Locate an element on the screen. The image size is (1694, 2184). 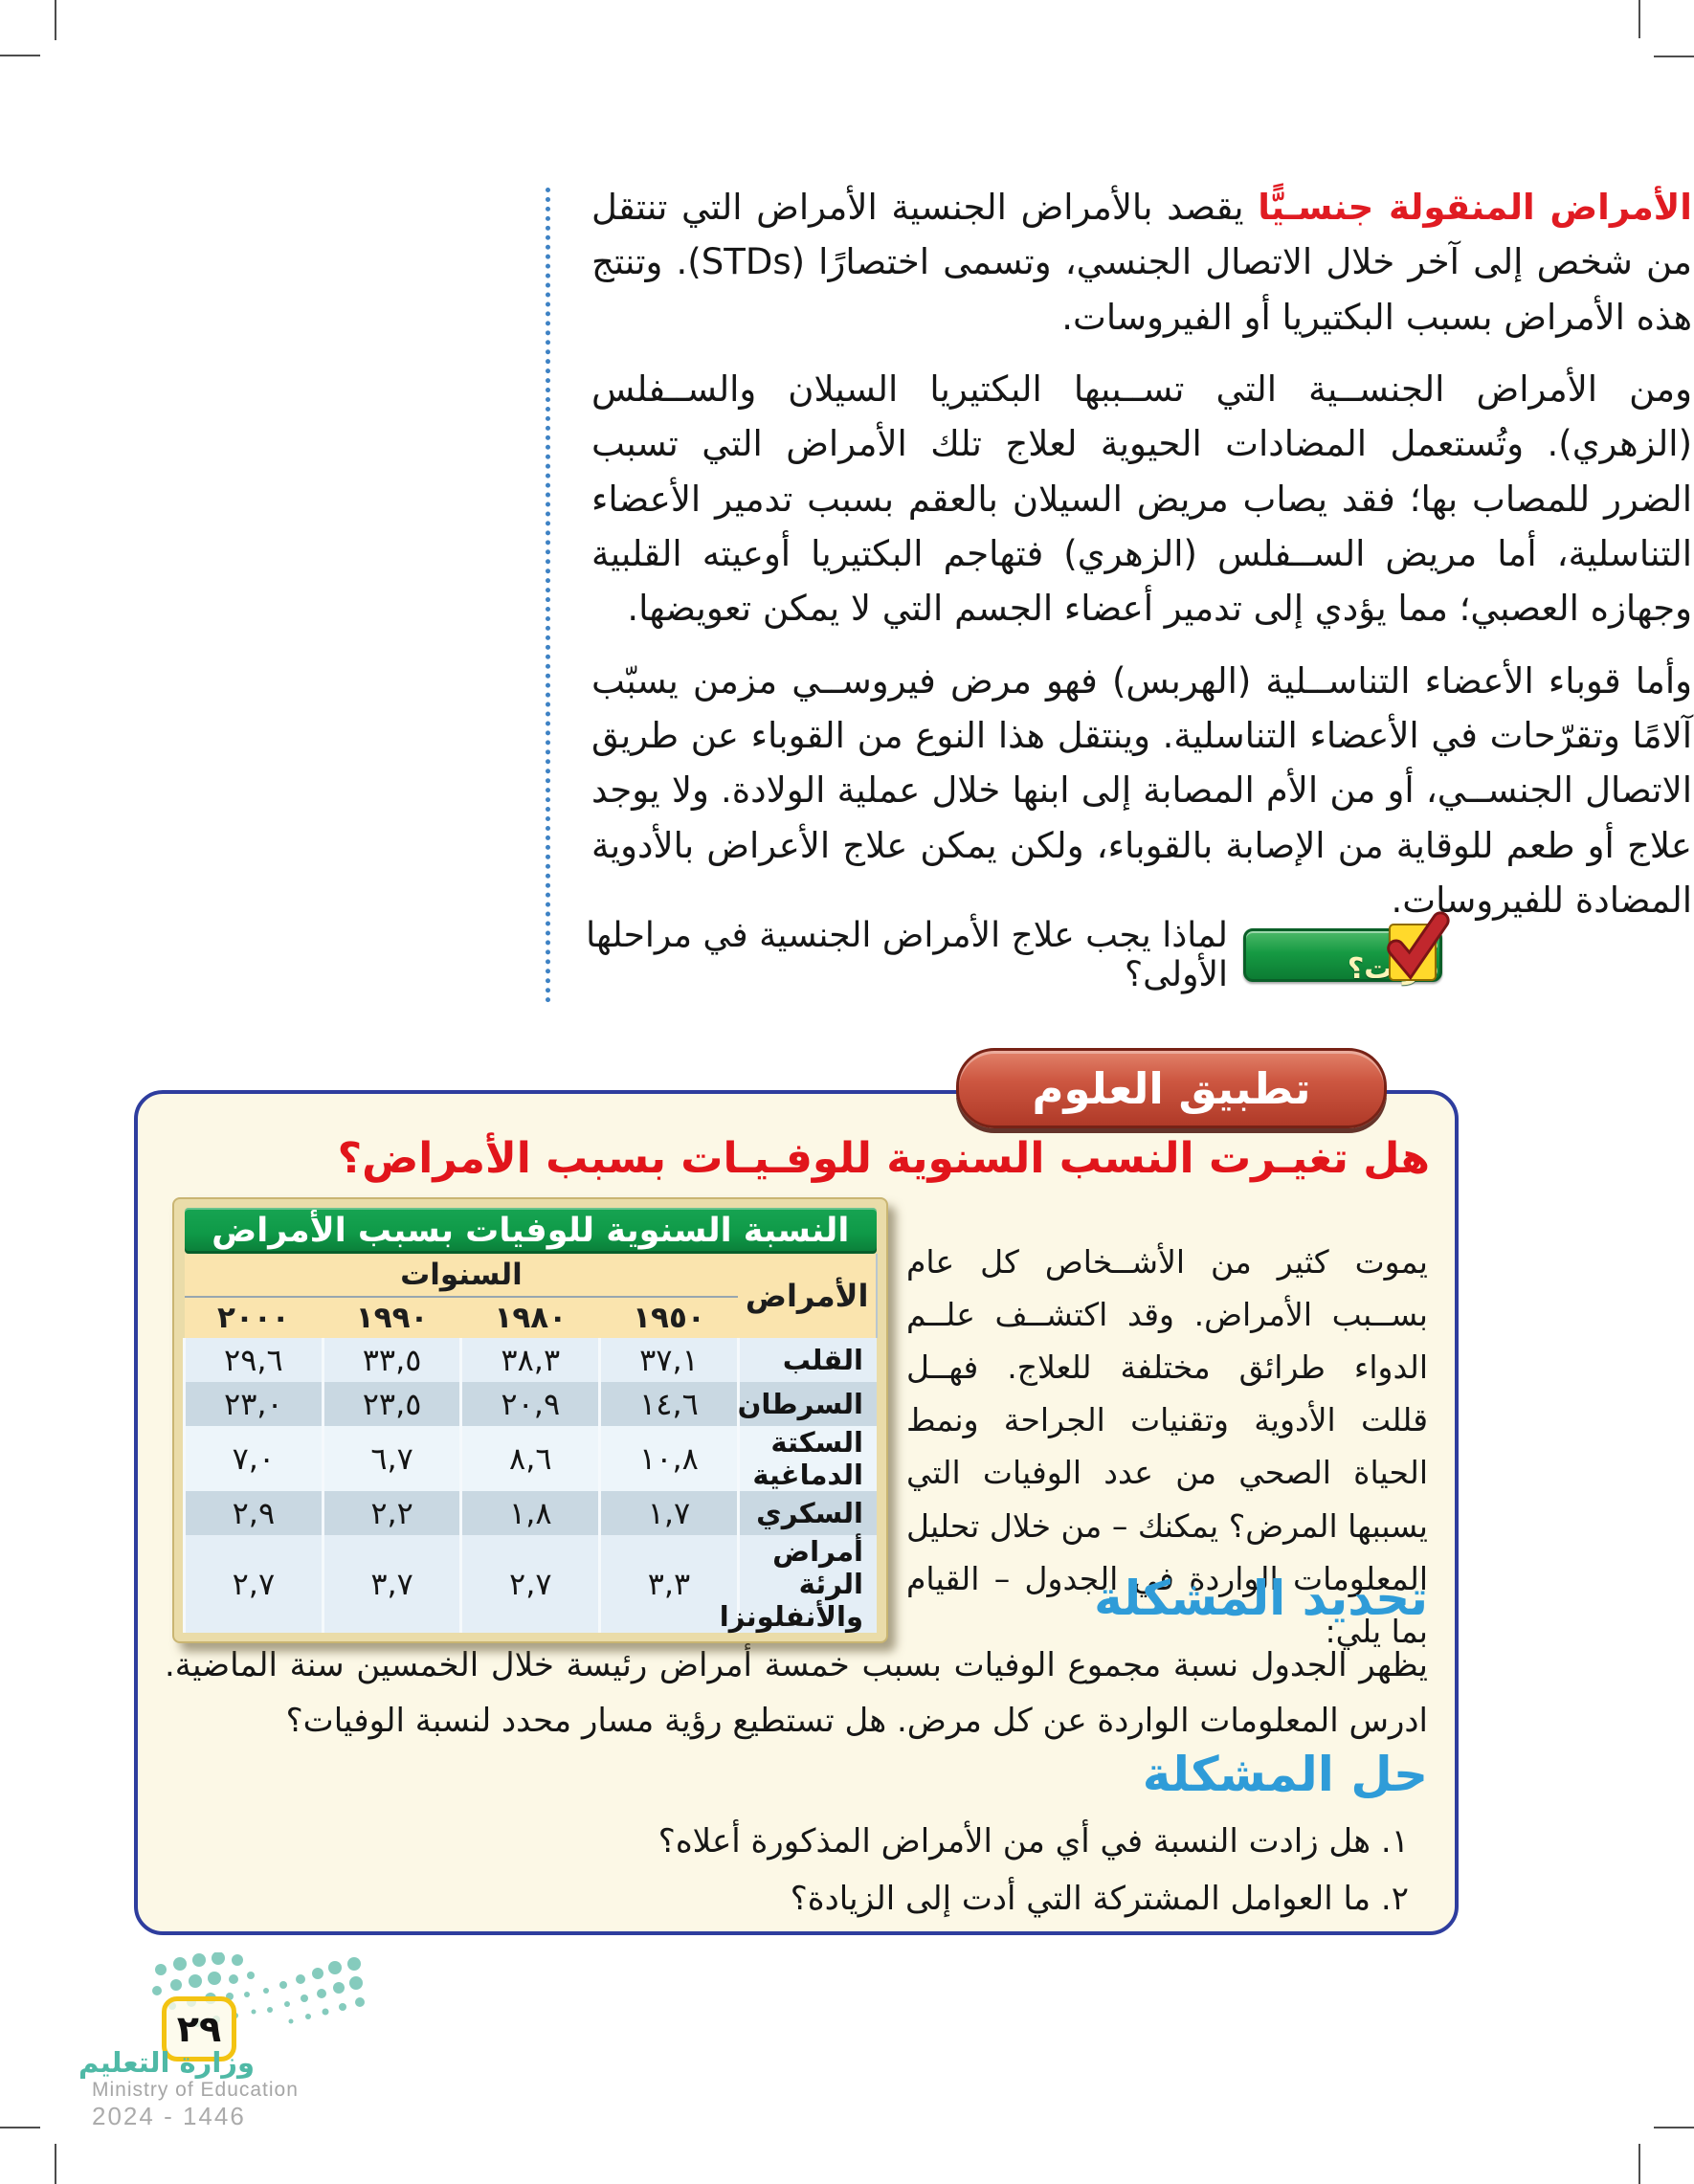
ministry-edition-years: 2024 - 1446 is located at coordinates (169, 2116).